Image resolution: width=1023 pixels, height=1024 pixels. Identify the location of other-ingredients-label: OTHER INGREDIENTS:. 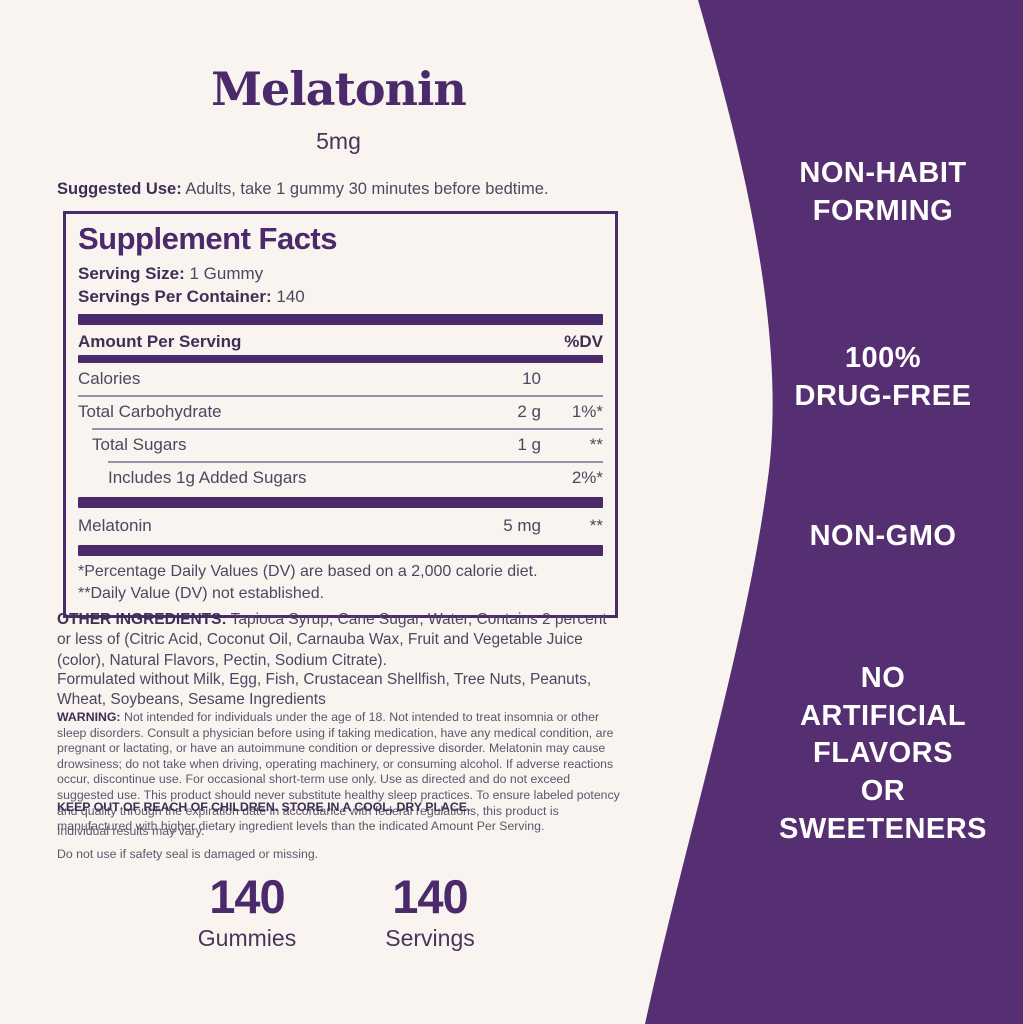
(142, 619).